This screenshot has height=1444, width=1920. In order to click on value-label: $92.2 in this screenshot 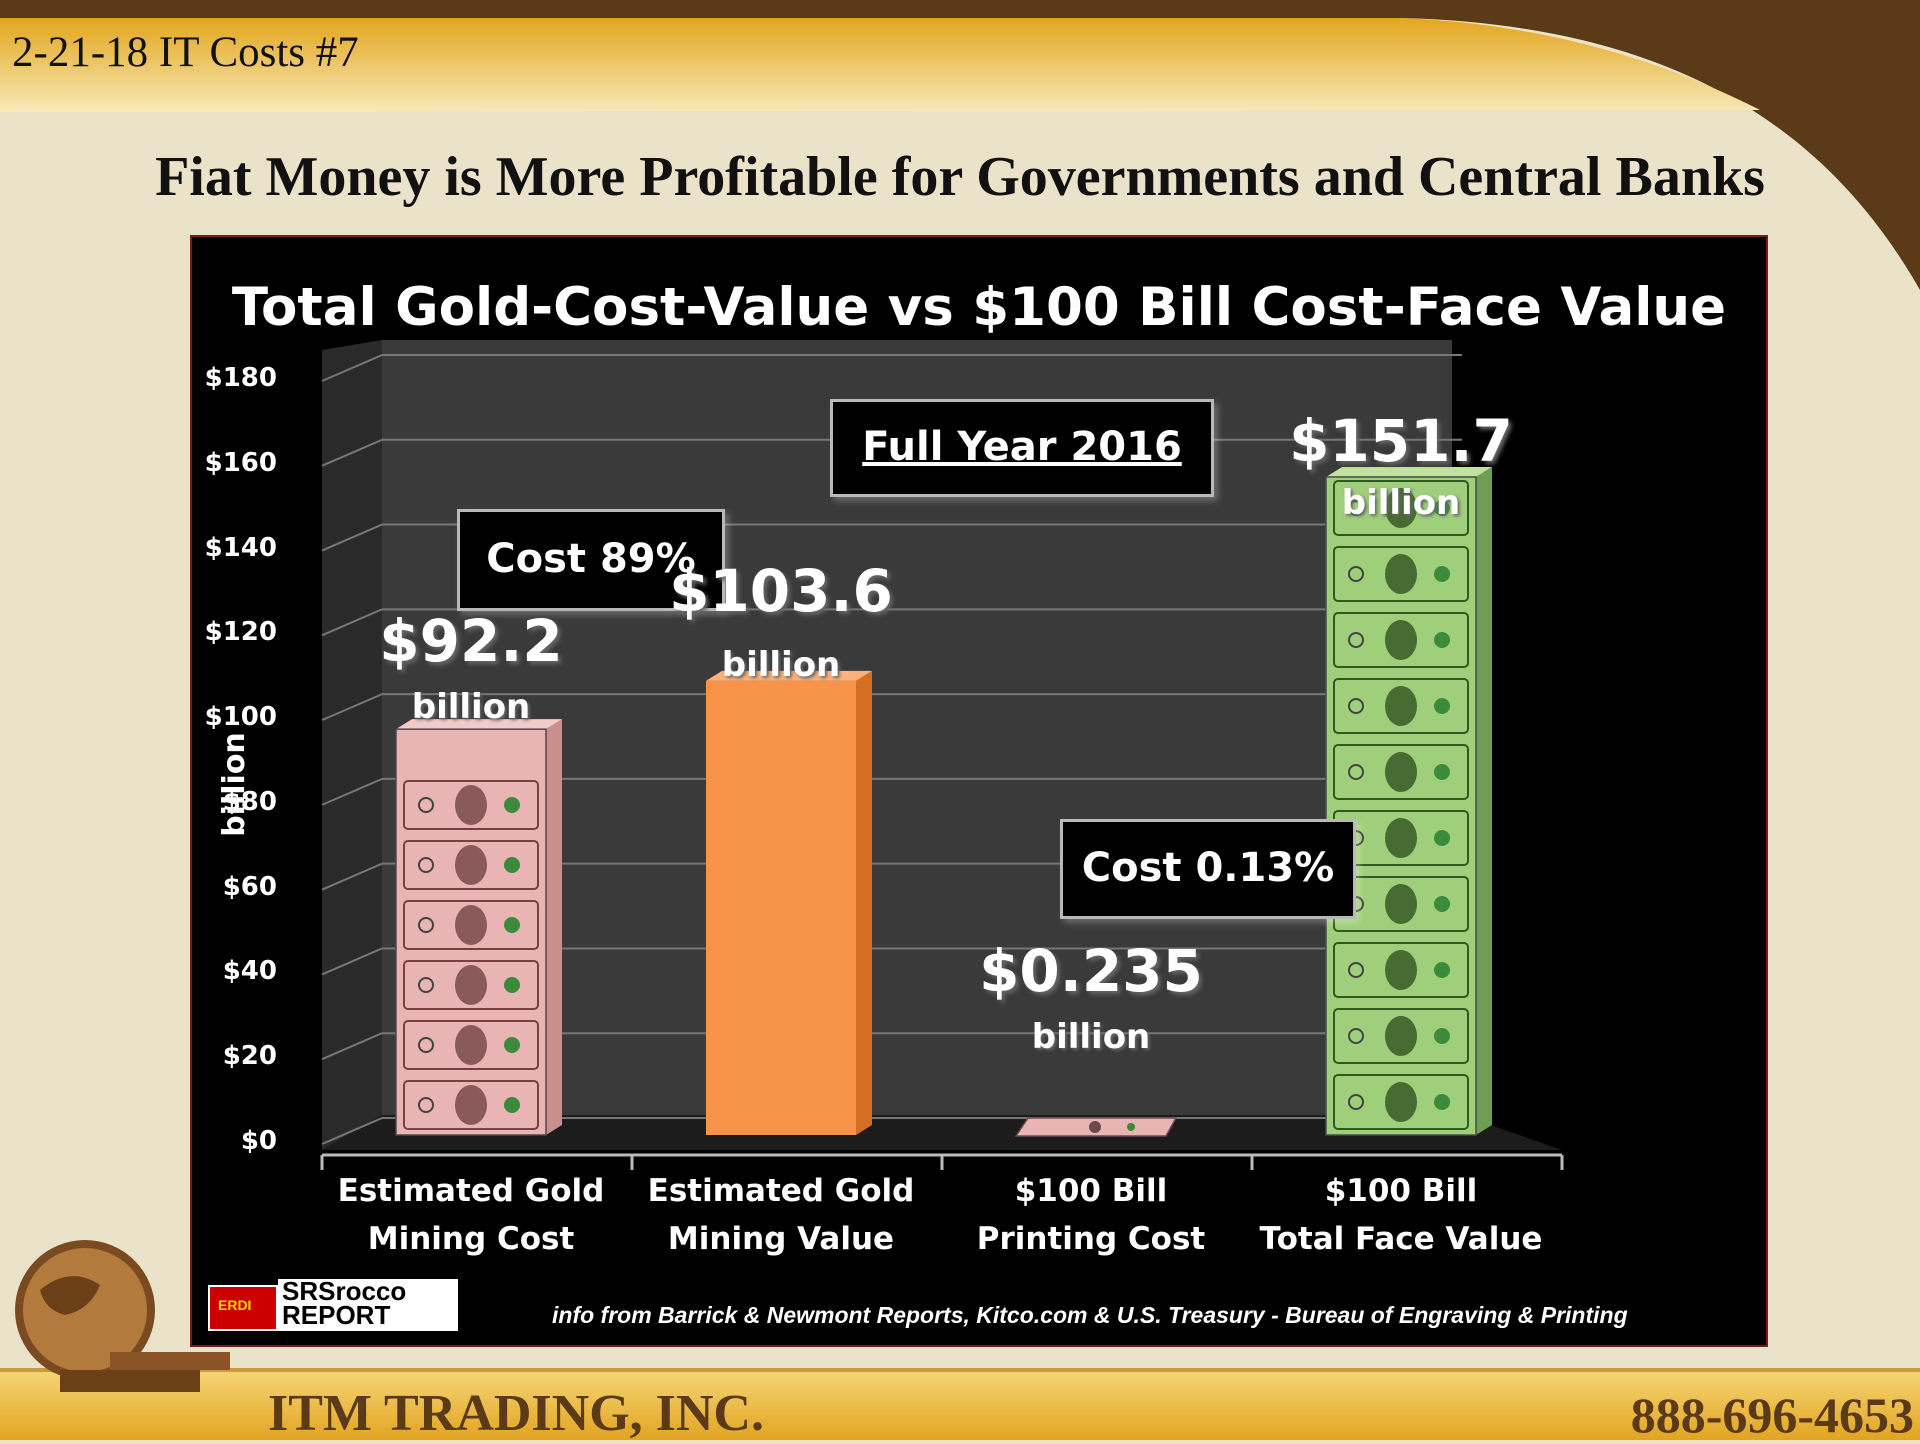, I will do `click(471, 641)`.